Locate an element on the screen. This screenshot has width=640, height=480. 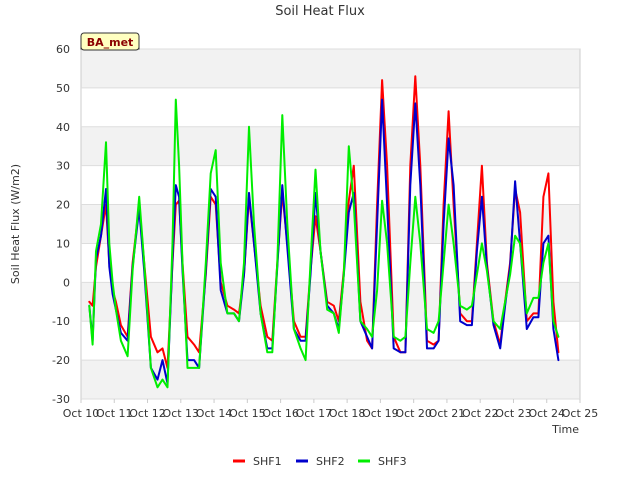
x-tick-label: Oct 15 is located at coordinates (247, 413).